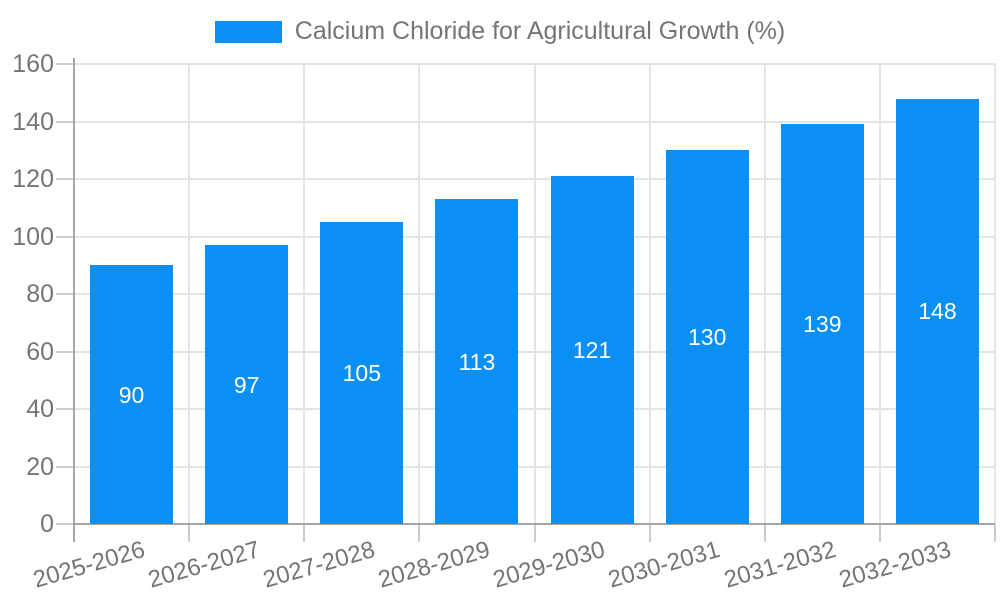 The image size is (1000, 600). I want to click on y-axis-tick-label: 100, so click(33, 236).